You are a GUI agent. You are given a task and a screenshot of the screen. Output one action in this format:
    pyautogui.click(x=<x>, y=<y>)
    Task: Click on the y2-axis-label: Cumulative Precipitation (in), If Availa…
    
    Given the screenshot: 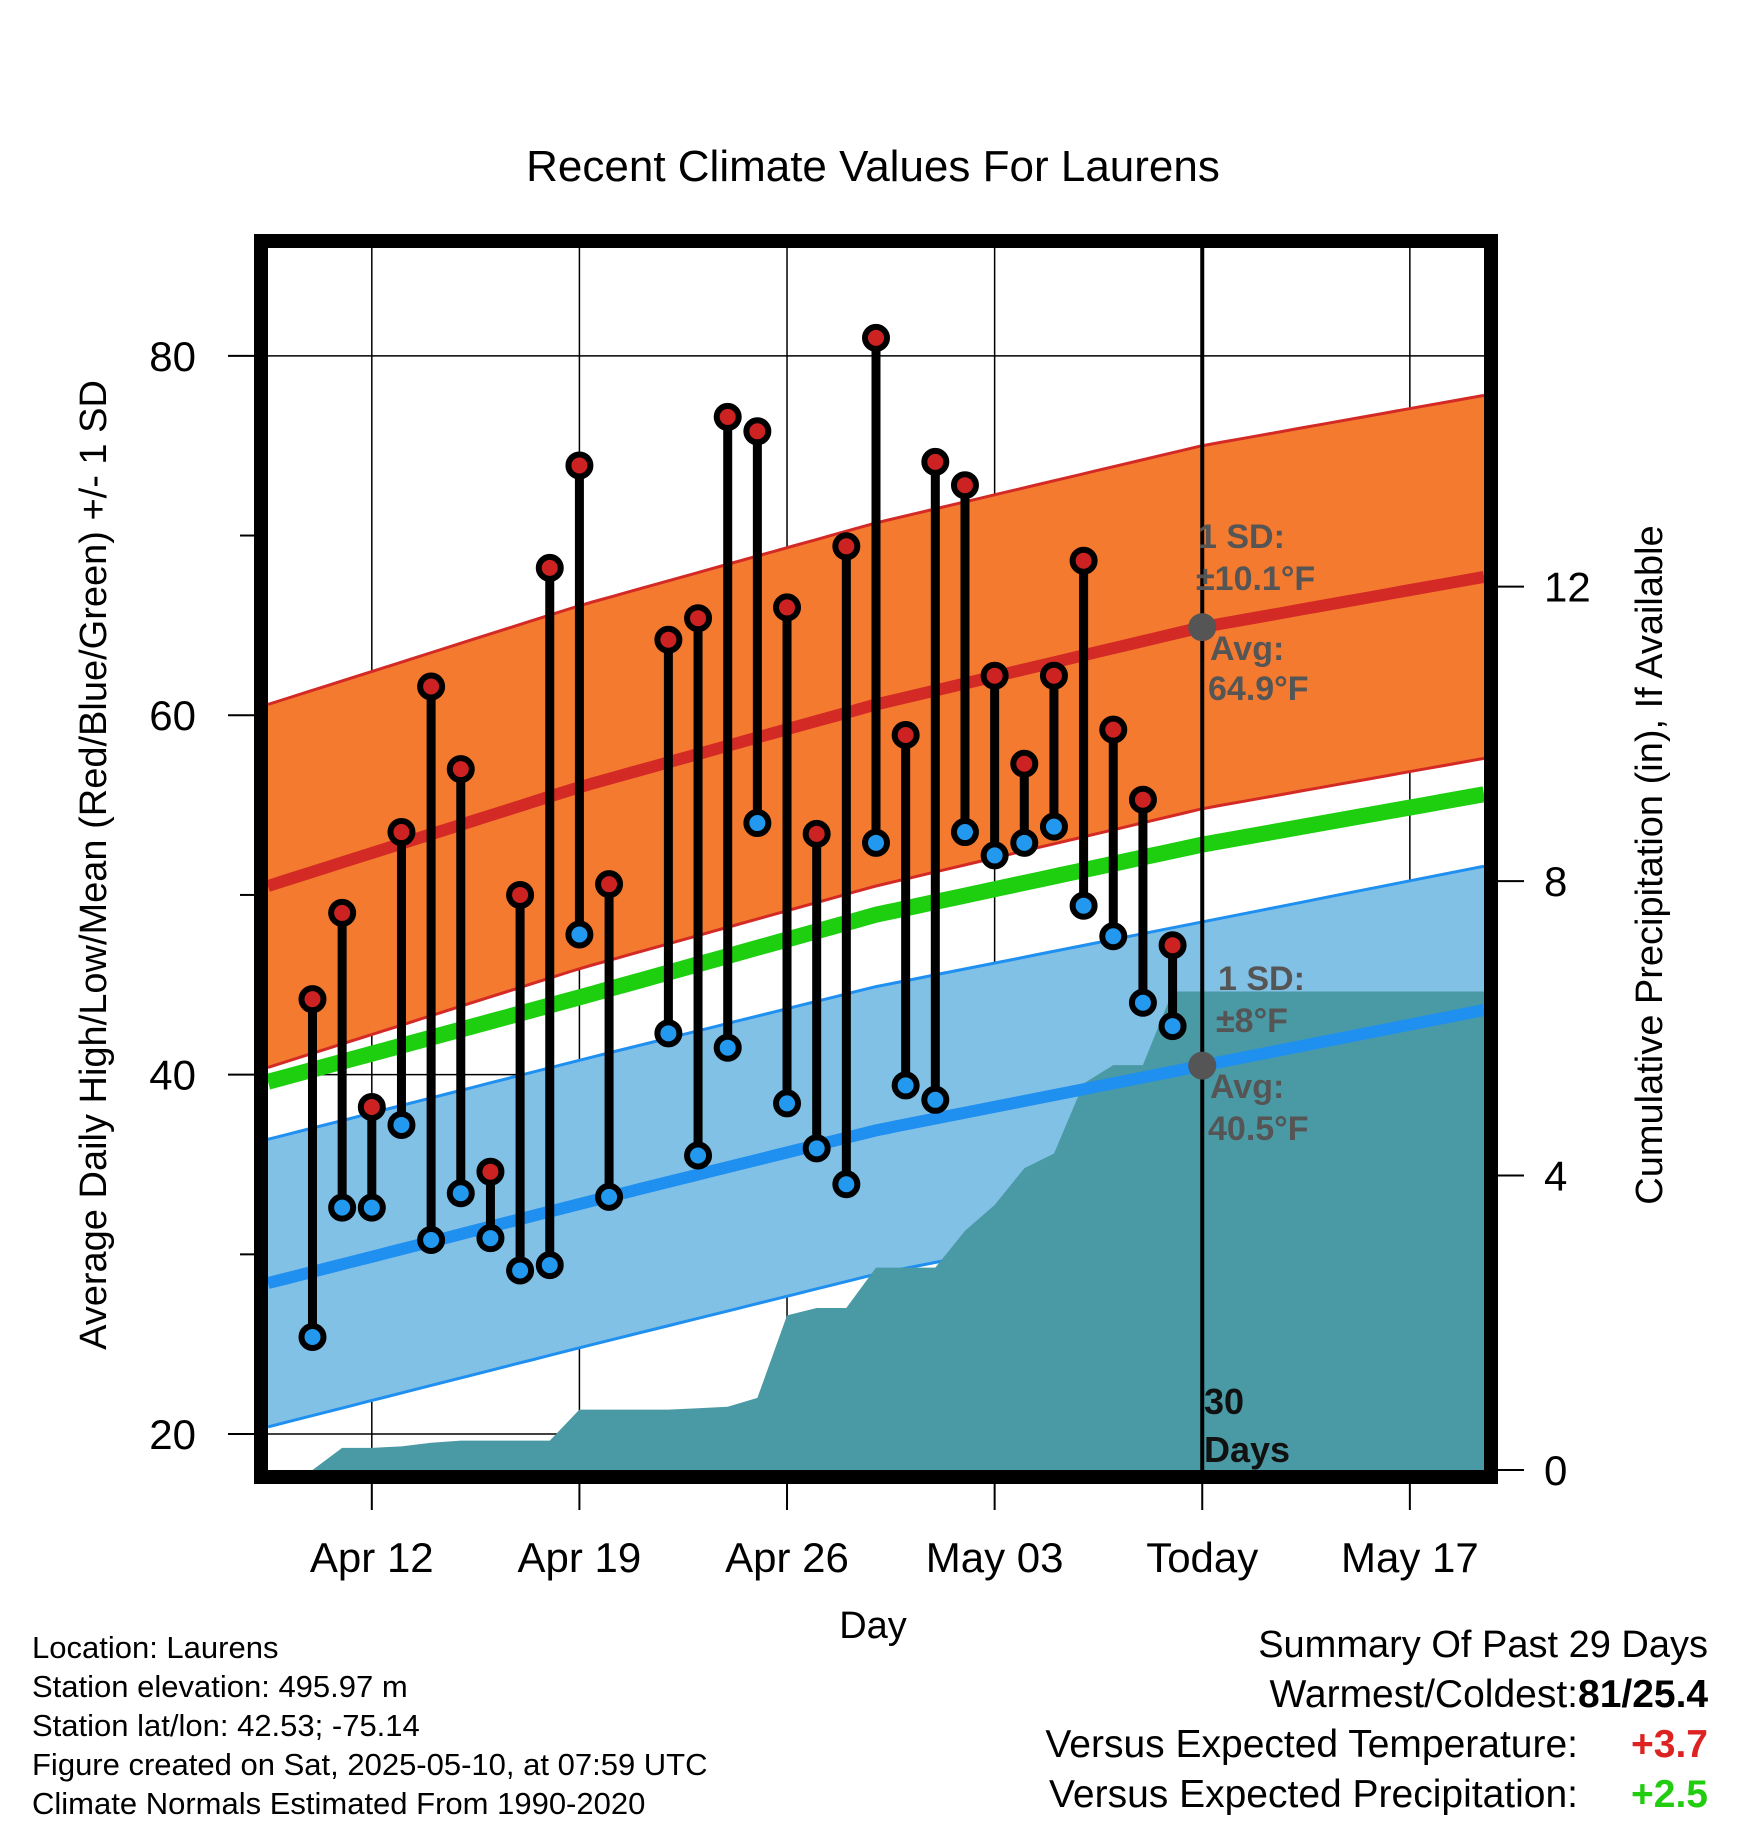 What is the action you would take?
    pyautogui.click(x=1650, y=864)
    